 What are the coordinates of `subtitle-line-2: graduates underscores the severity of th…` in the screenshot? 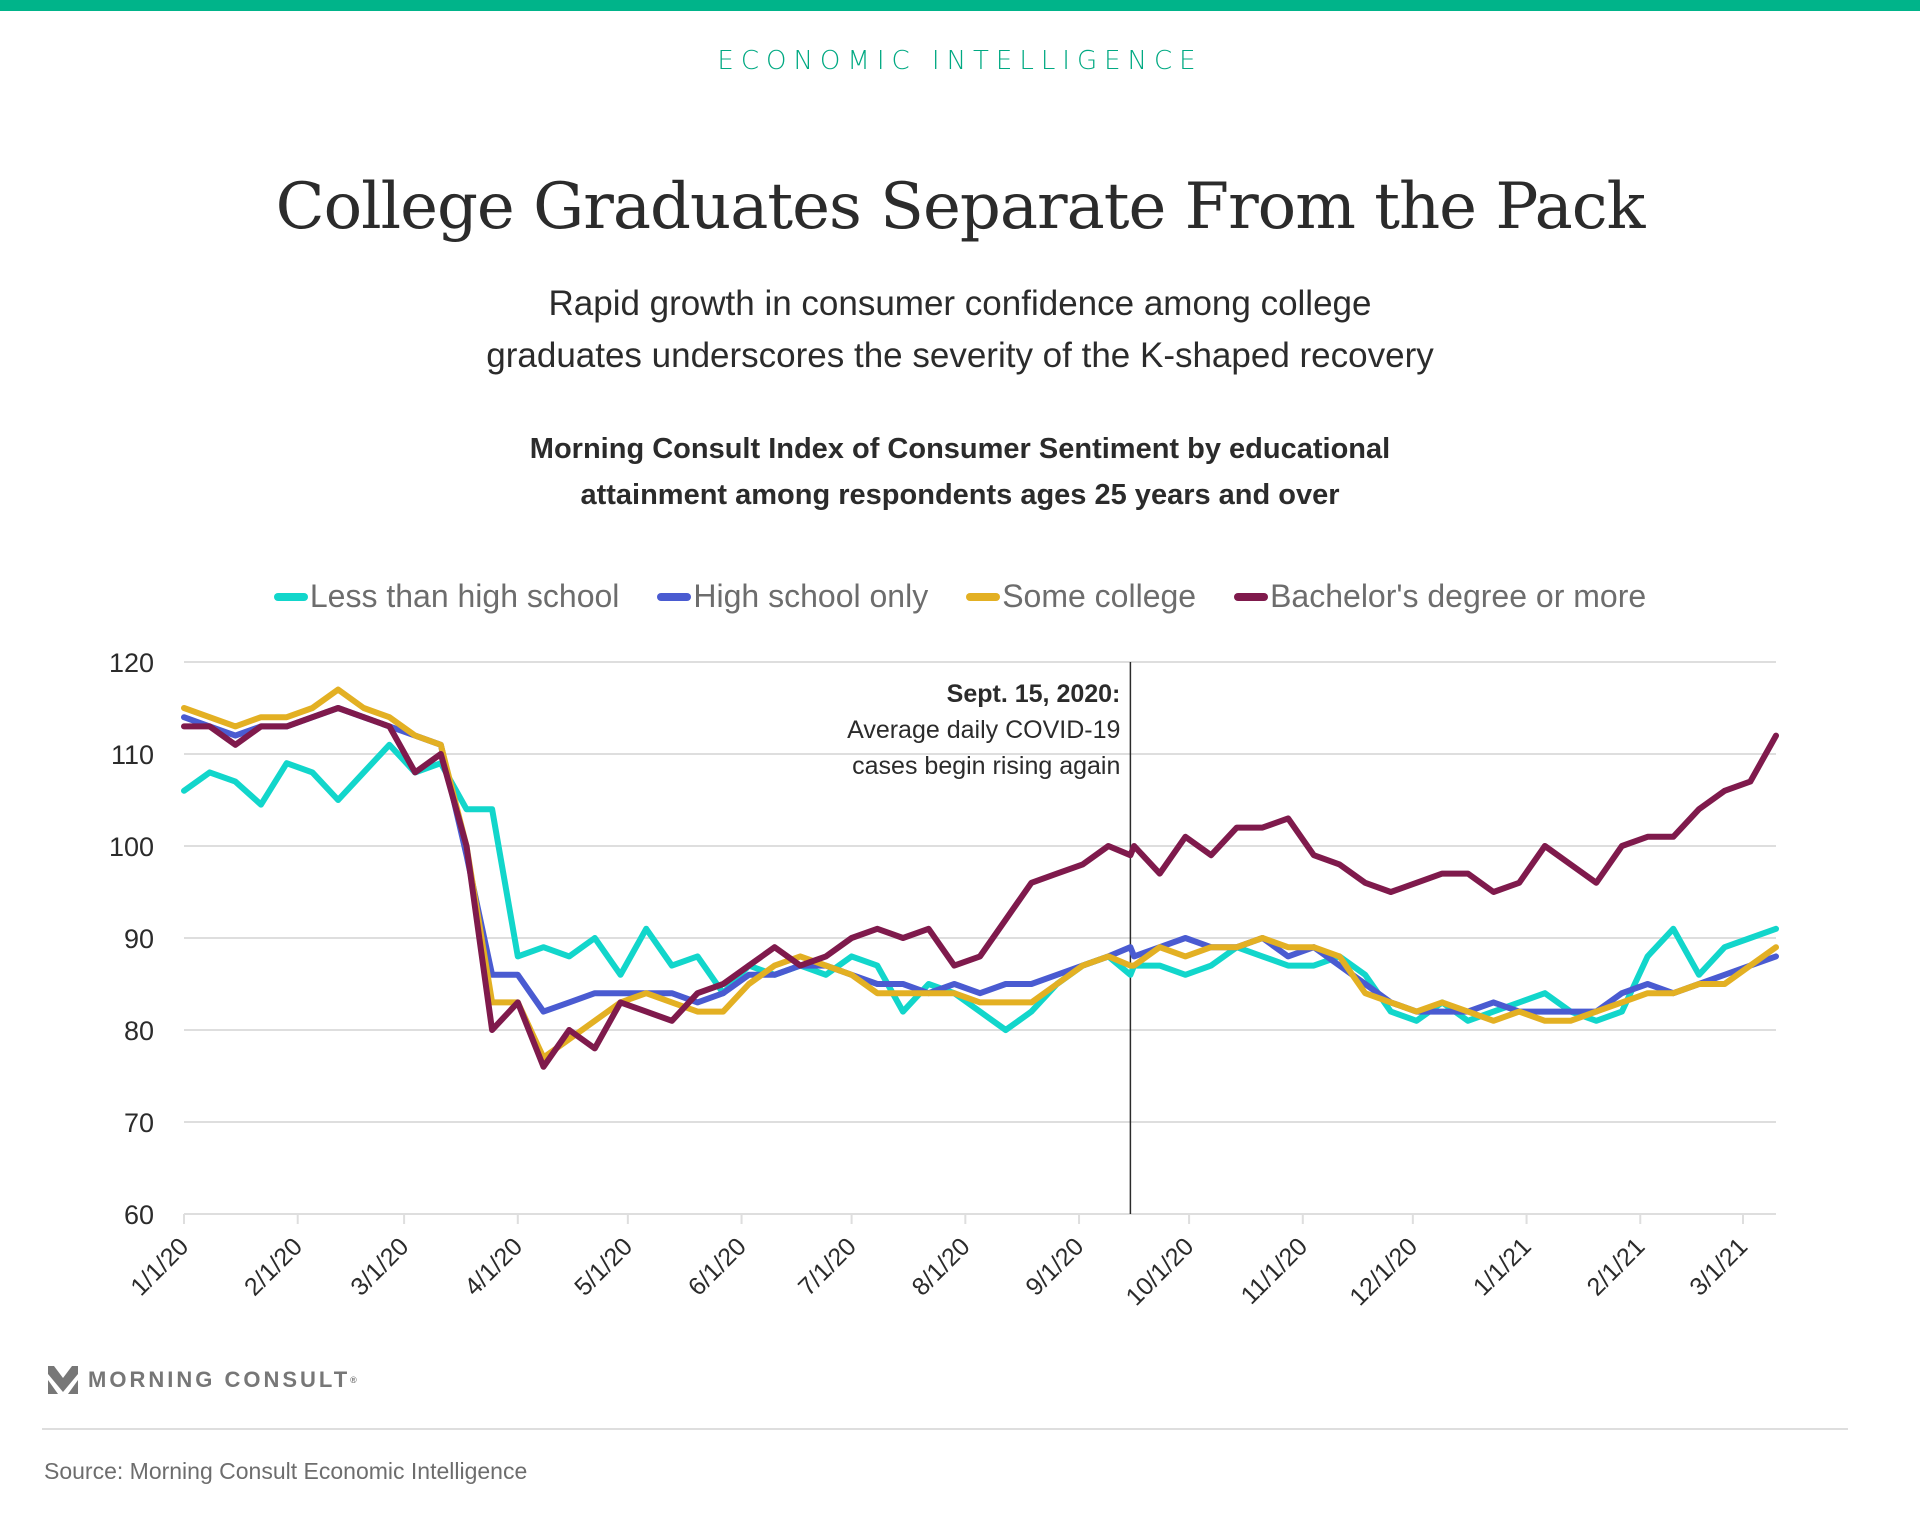 It's located at (960, 355).